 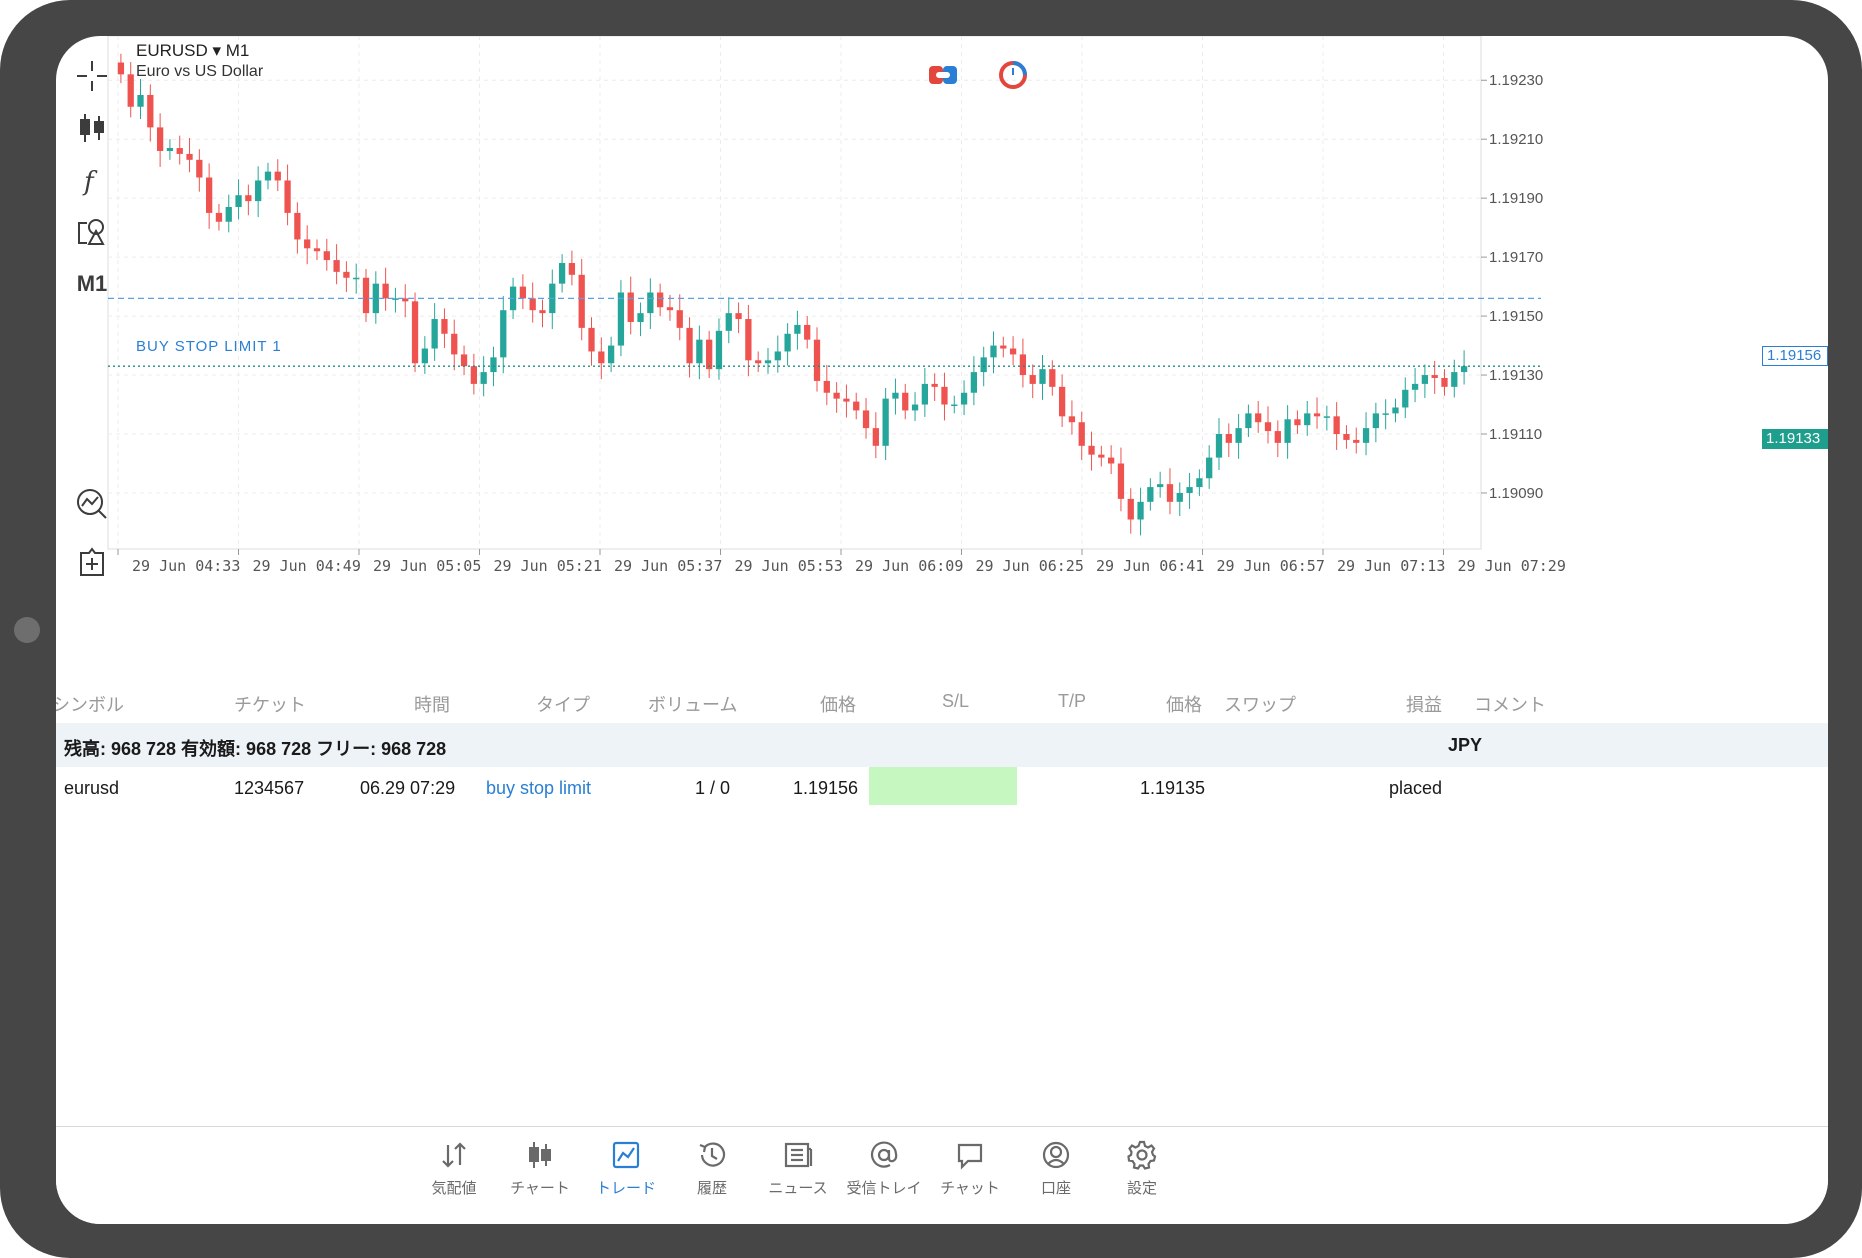 I want to click on header-comment: コメント, so click(x=1510, y=705).